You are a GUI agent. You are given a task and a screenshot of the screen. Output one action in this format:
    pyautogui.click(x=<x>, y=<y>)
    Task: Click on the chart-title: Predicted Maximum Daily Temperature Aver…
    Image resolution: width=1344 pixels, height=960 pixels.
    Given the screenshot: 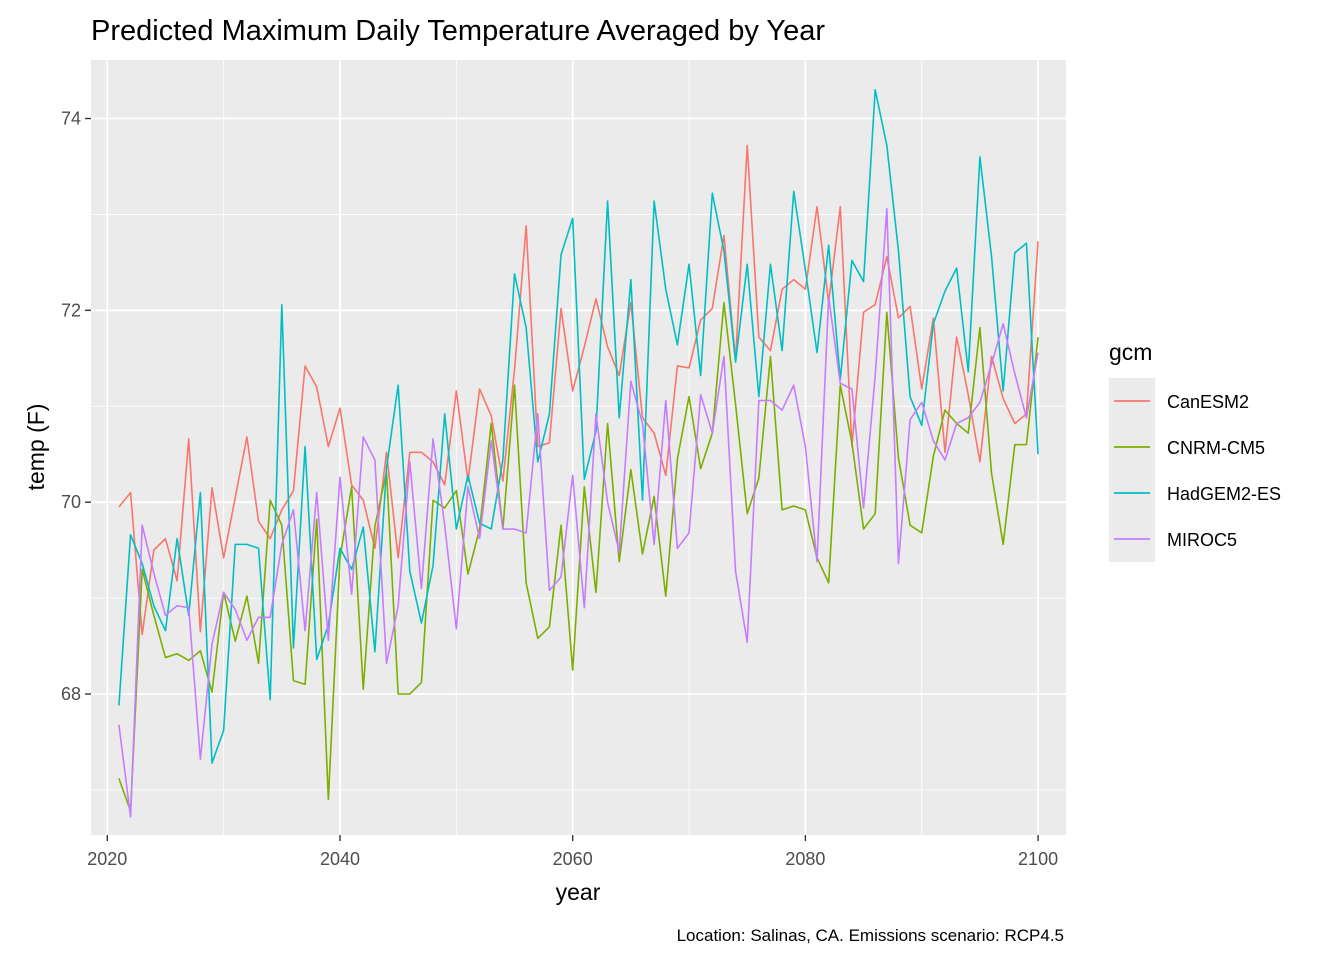 What is the action you would take?
    pyautogui.click(x=458, y=31)
    